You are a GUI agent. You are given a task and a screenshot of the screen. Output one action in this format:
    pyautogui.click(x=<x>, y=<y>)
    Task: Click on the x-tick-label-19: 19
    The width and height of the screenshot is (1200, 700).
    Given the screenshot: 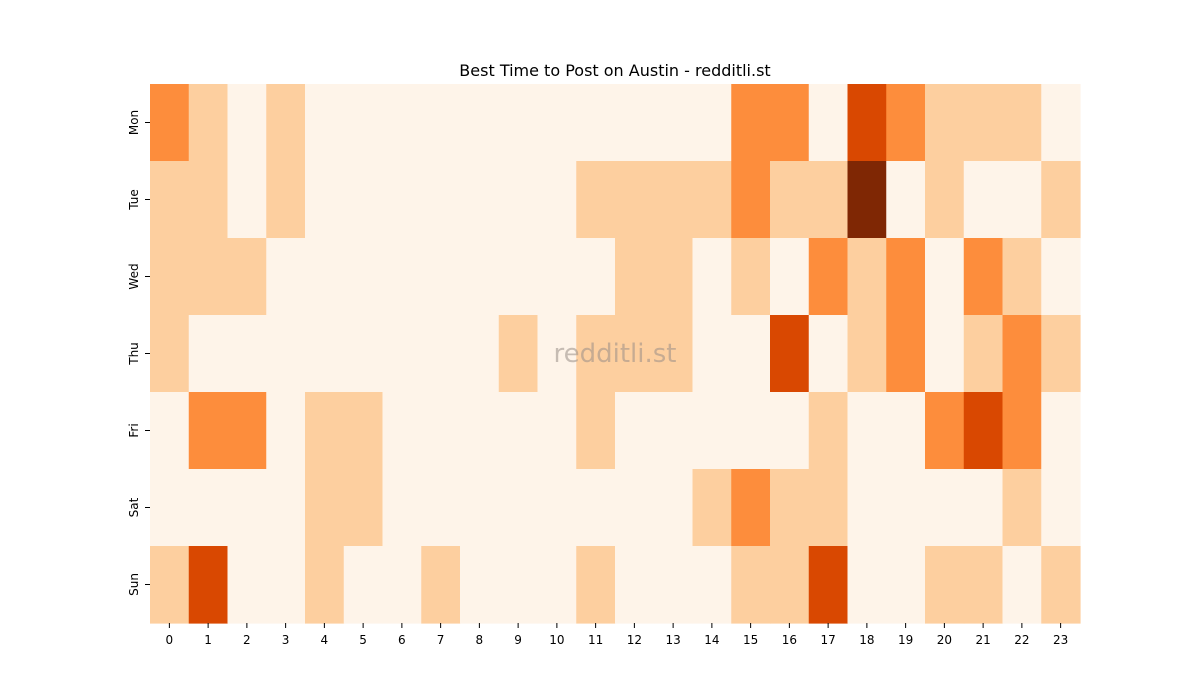 What is the action you would take?
    pyautogui.click(x=905, y=640)
    